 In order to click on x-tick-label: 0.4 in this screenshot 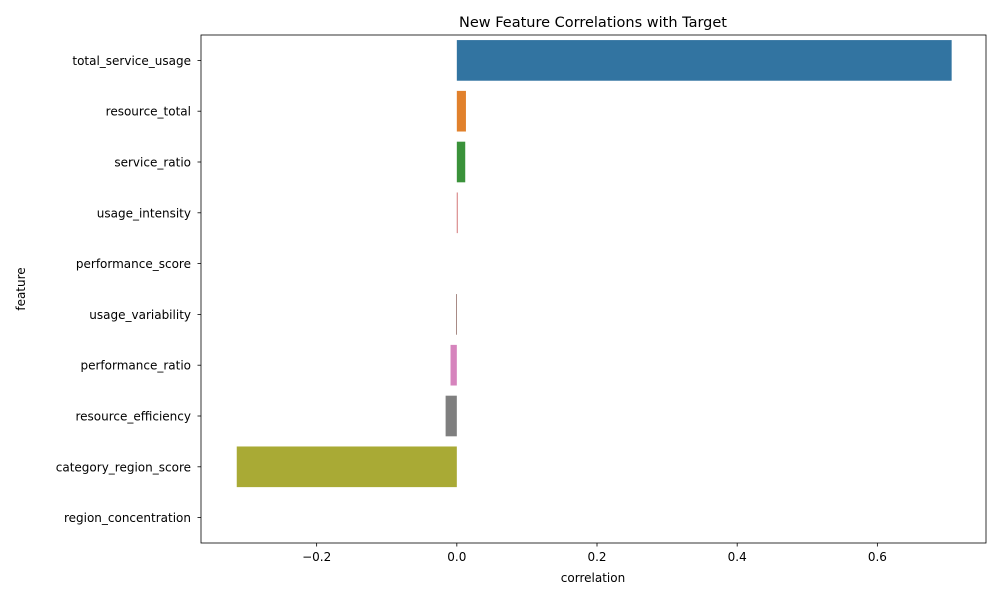, I will do `click(737, 557)`.